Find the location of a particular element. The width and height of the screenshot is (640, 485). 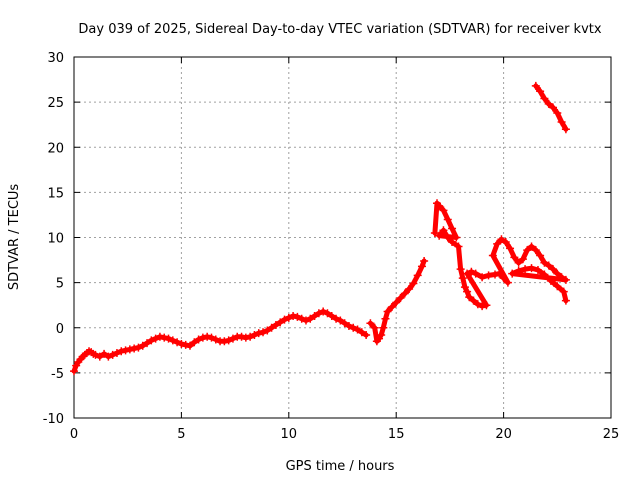

y-tick-label: 10 is located at coordinates (55, 239).